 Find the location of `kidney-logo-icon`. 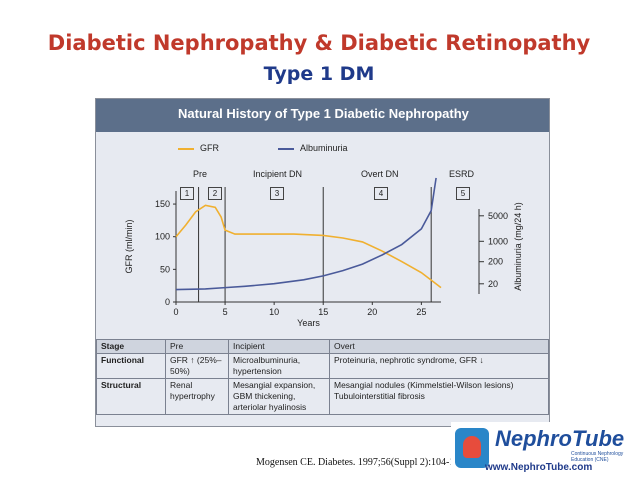

kidney-logo-icon is located at coordinates (472, 448).